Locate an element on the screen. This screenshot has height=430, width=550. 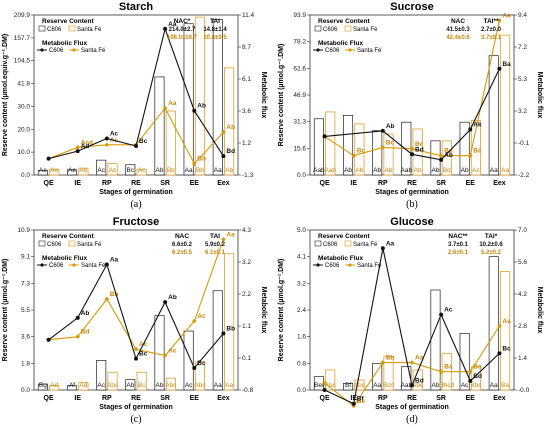
legend-label-c606: C606 is located at coordinates (330, 245).